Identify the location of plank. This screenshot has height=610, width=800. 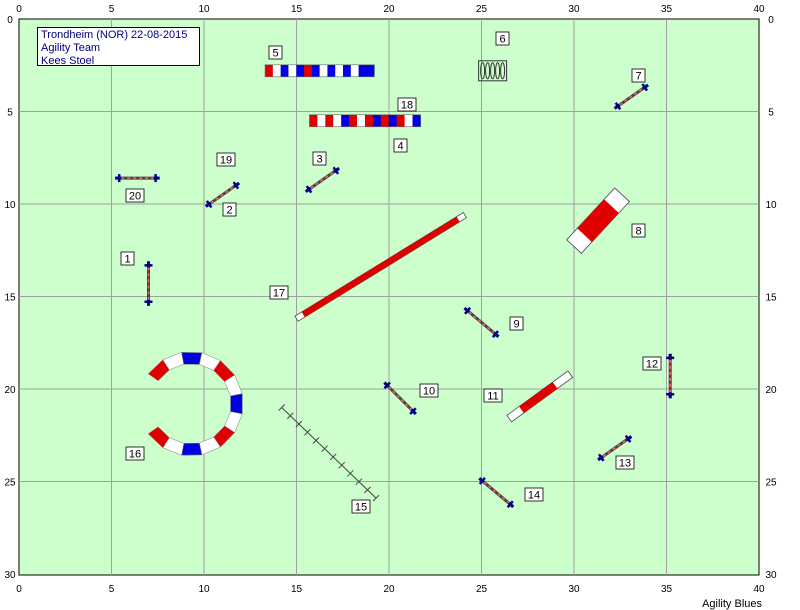
(598, 220).